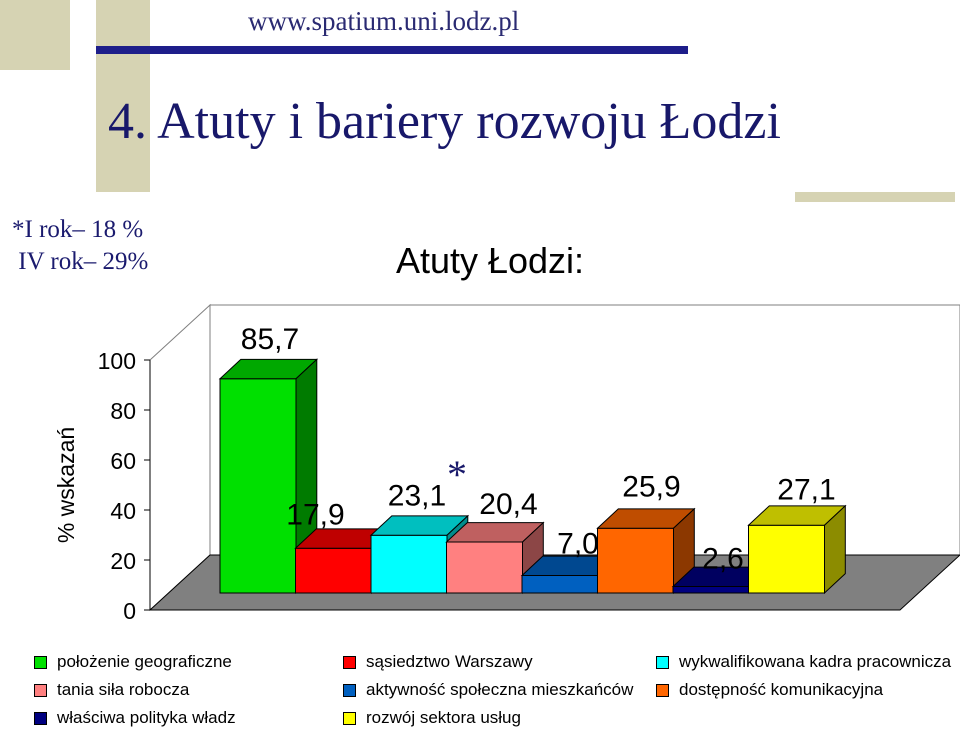 Image resolution: width=960 pixels, height=743 pixels. I want to click on bar-annotation-asterisk: *, so click(457, 474).